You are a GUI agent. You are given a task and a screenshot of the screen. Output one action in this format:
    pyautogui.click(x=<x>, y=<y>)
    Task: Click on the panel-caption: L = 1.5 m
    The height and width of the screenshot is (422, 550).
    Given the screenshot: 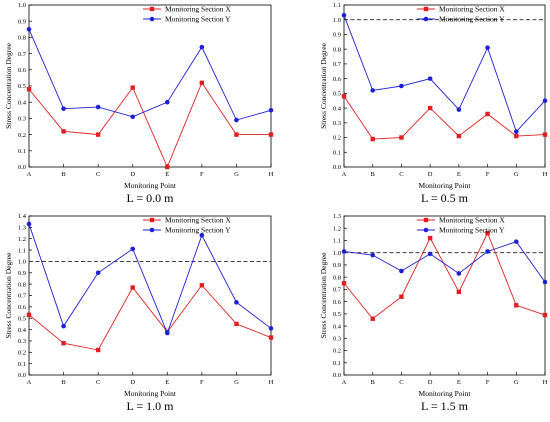 What is the action you would take?
    pyautogui.click(x=445, y=406)
    